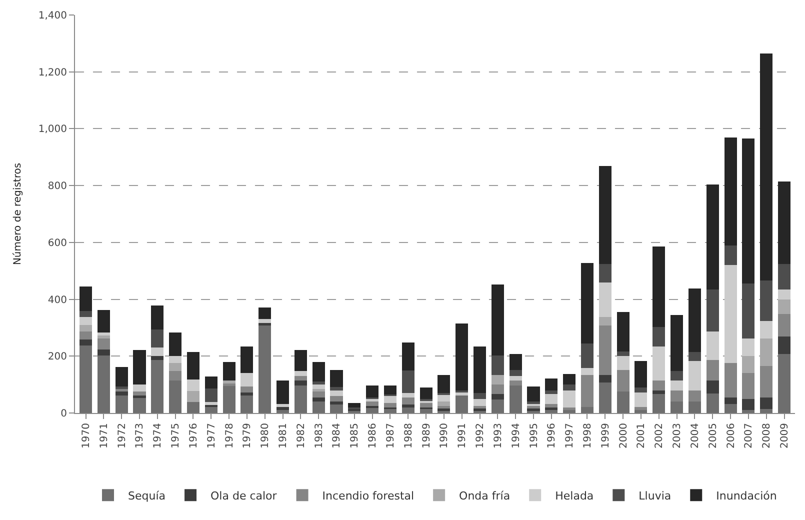 This screenshot has height=520, width=805. What do you see at coordinates (678, 435) in the screenshot?
I see `x-tick-label: 2003` at bounding box center [678, 435].